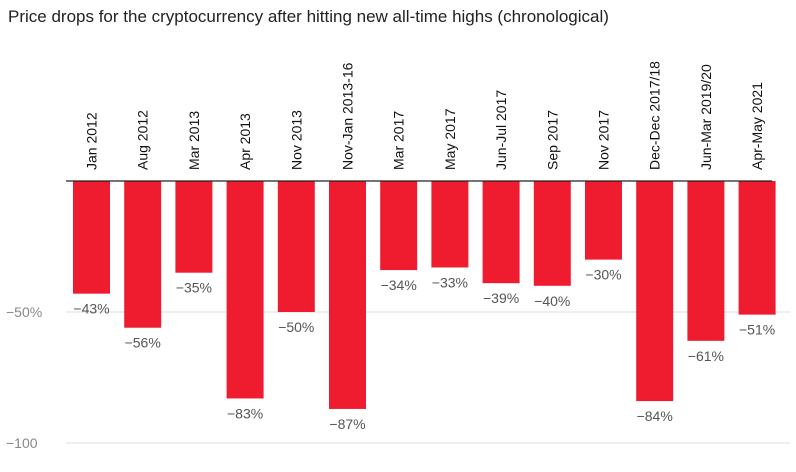 The height and width of the screenshot is (472, 796). I want to click on data-label: −87%, so click(347, 424).